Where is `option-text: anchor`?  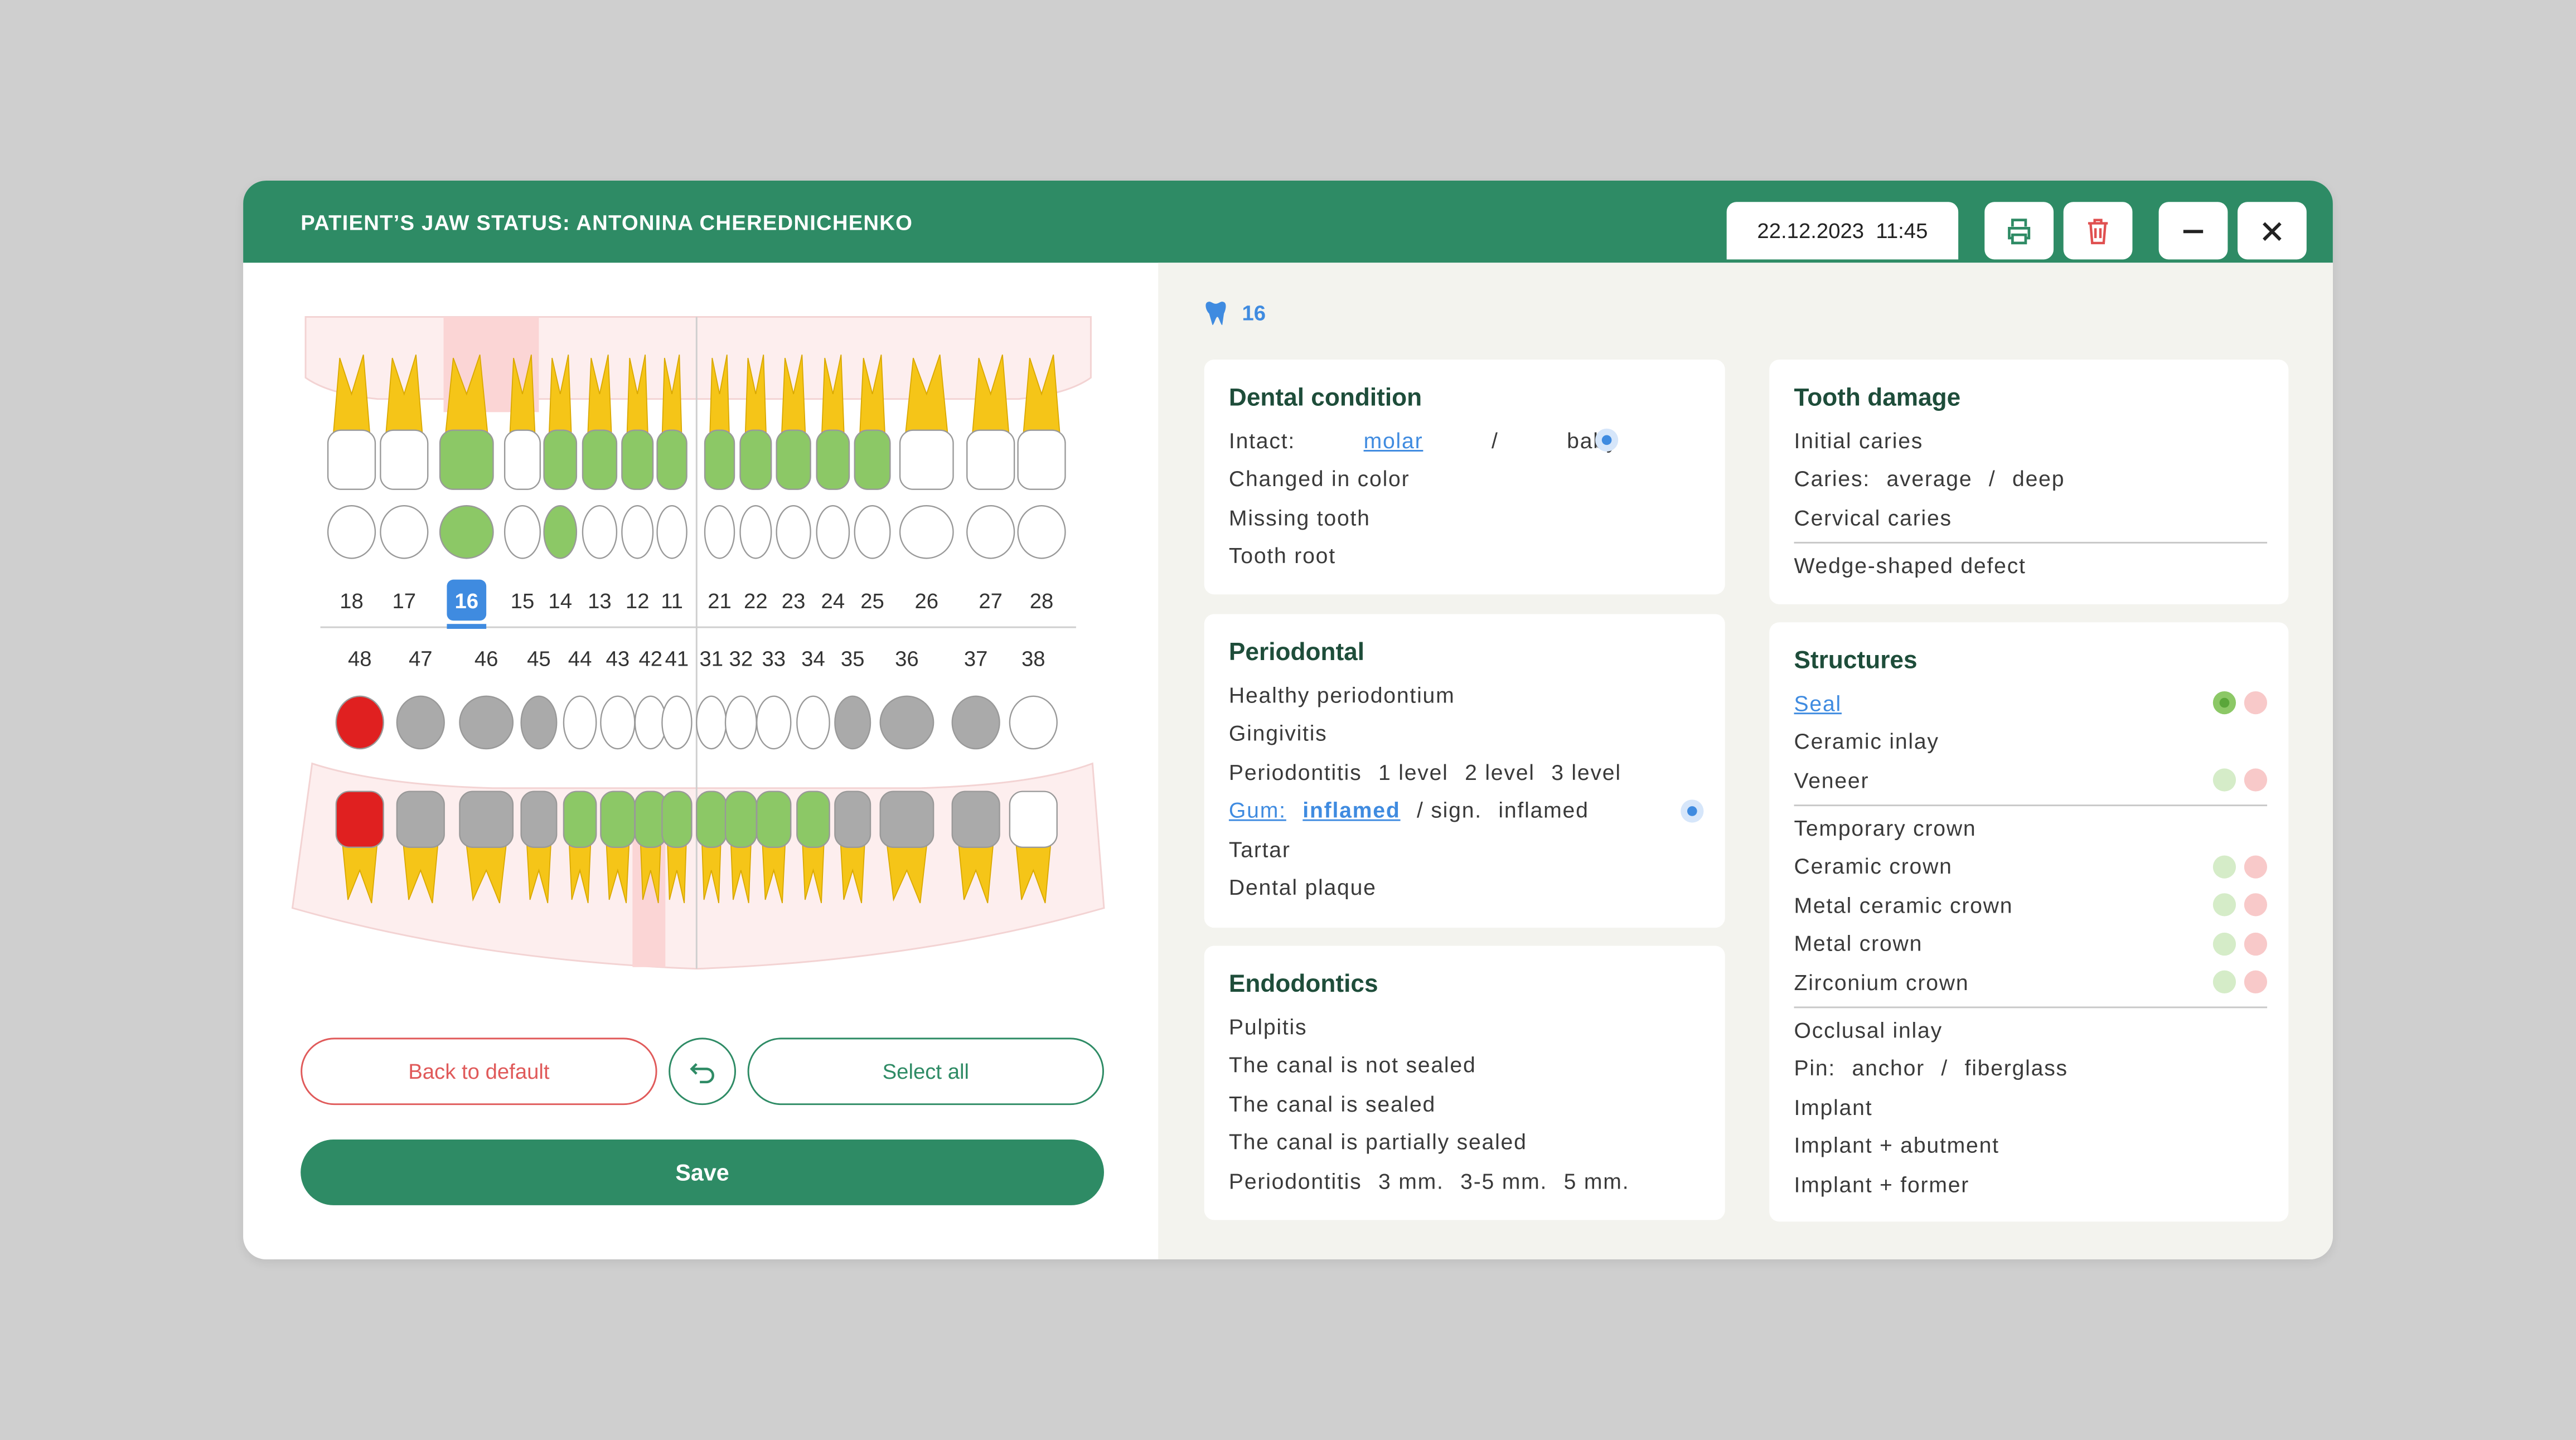 option-text: anchor is located at coordinates (1889, 1068).